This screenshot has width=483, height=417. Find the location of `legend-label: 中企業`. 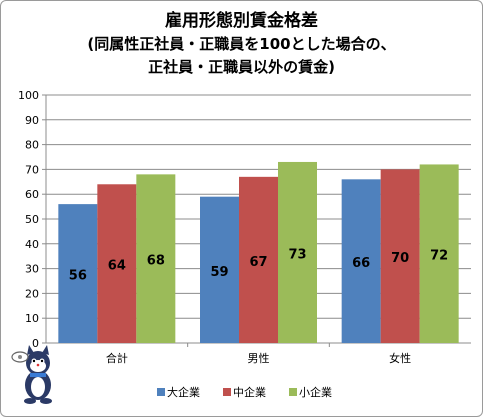

legend-label: 中企業 is located at coordinates (249, 392).